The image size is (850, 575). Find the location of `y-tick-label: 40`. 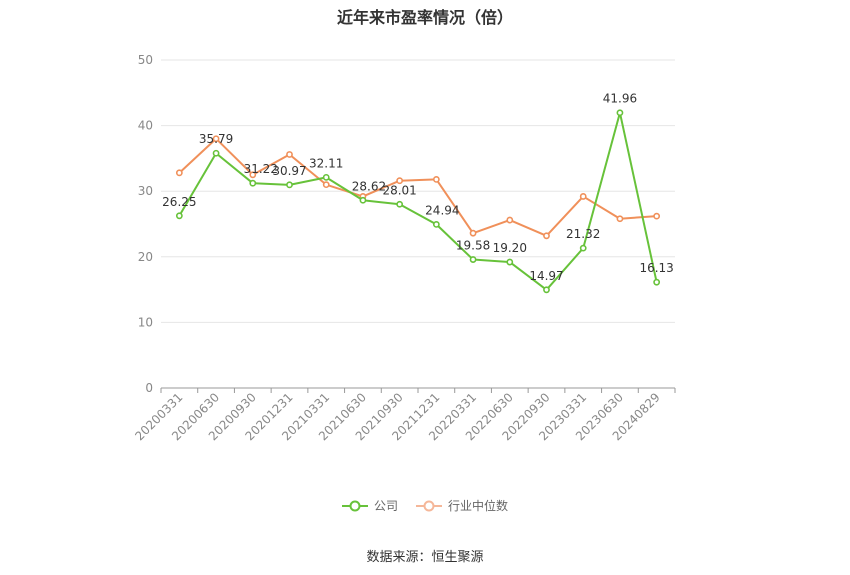

y-tick-label: 40 is located at coordinates (145, 126).